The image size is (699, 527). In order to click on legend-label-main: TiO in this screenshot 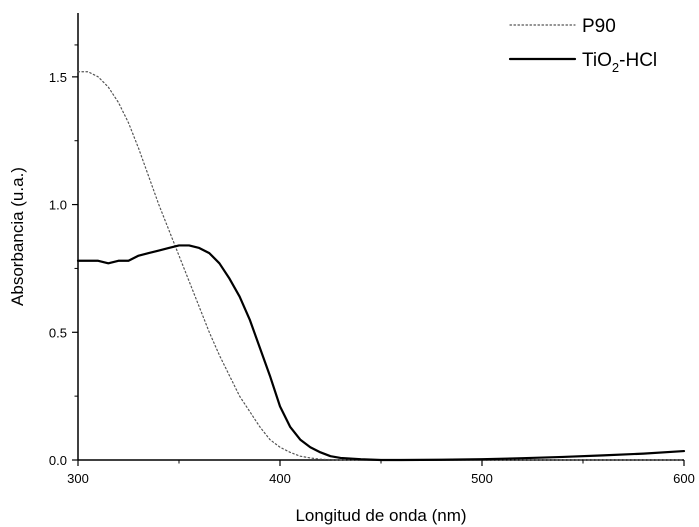, I will do `click(597, 60)`.